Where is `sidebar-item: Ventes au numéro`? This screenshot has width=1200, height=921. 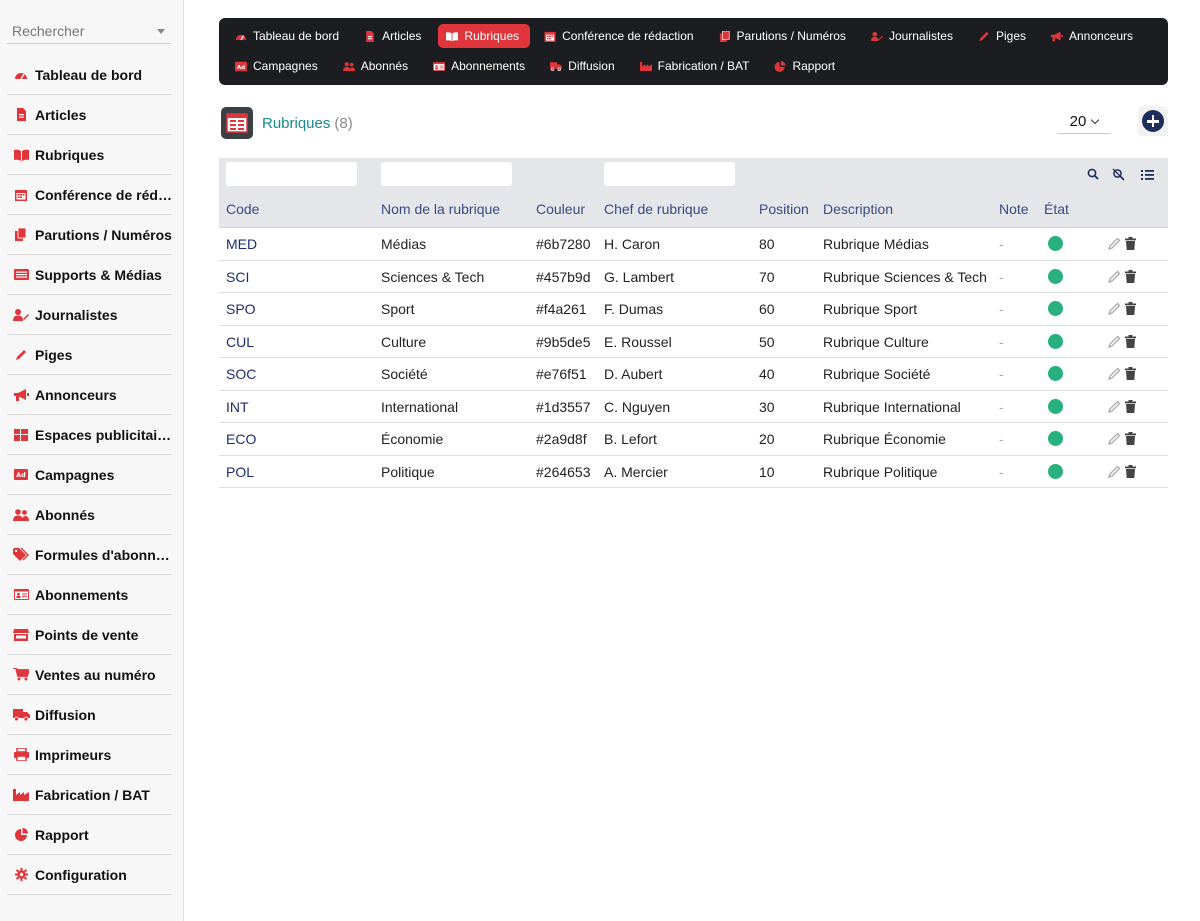 sidebar-item: Ventes au numéro is located at coordinates (89, 675).